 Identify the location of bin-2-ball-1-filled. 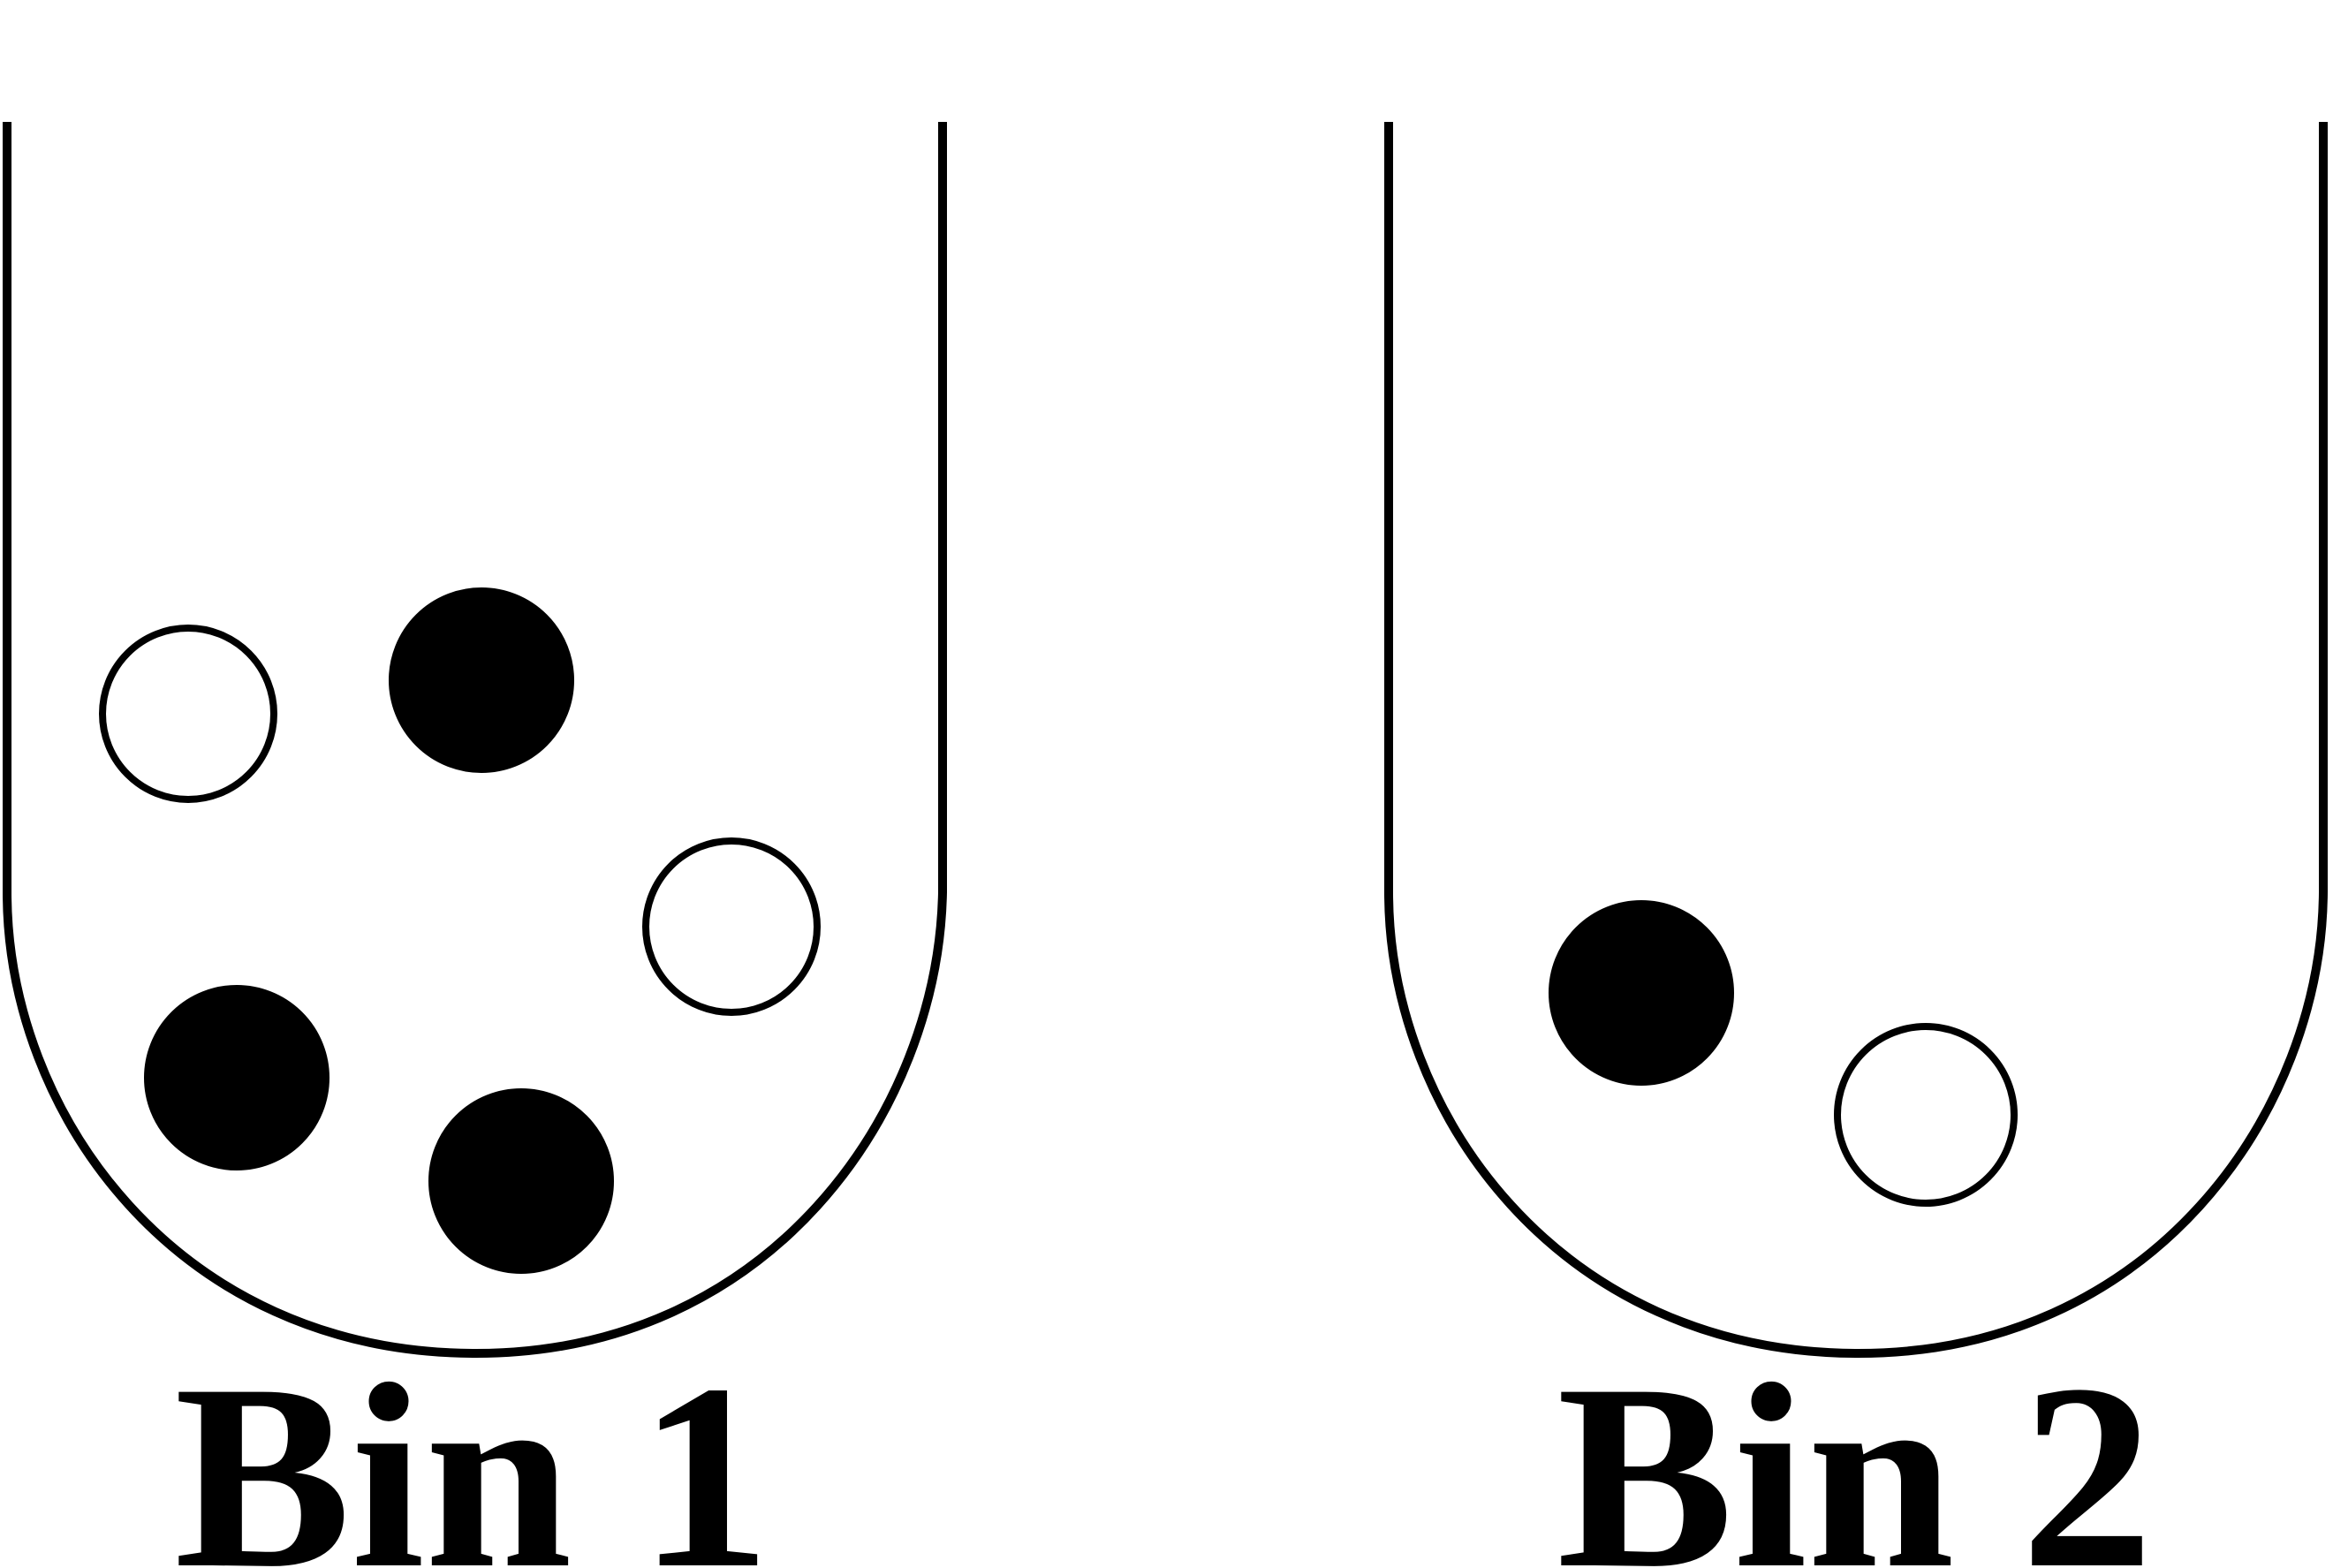
(1641, 993).